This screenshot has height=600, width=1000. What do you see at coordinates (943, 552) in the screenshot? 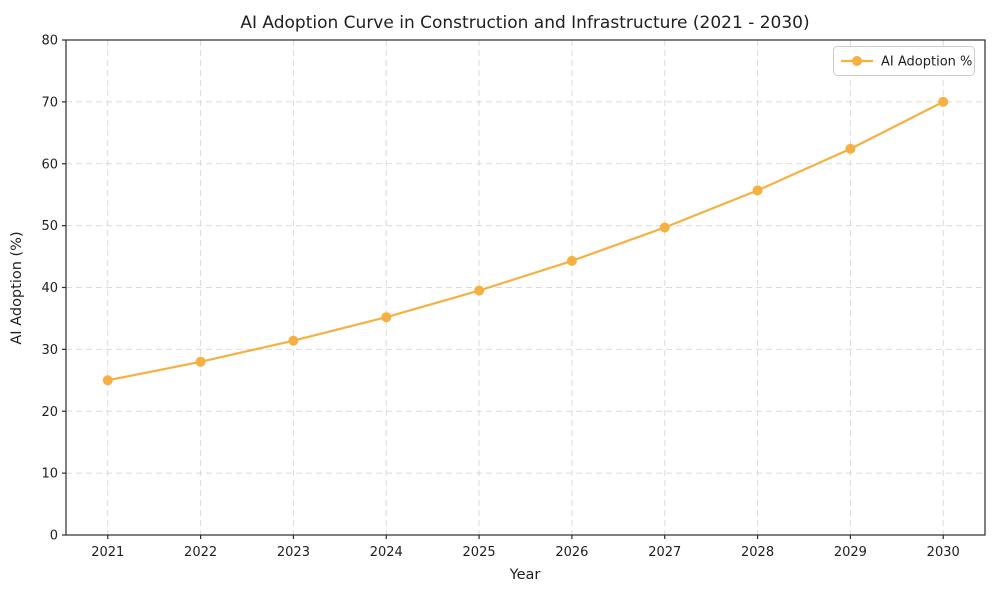
I see `x-tick-label: 2030` at bounding box center [943, 552].